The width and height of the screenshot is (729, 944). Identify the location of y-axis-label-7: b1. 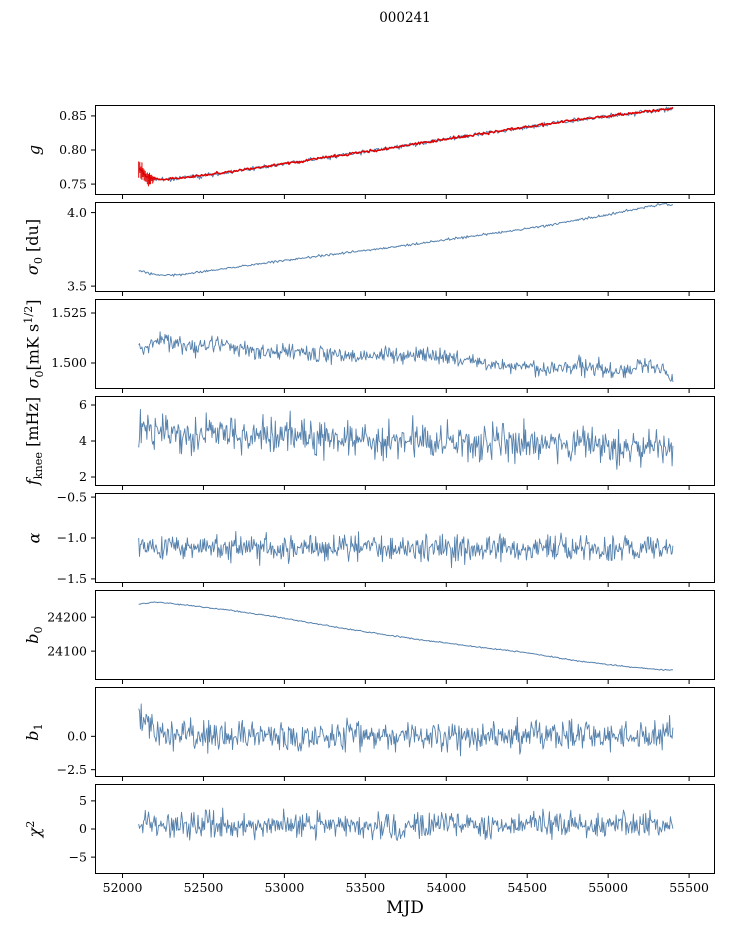
(34, 731).